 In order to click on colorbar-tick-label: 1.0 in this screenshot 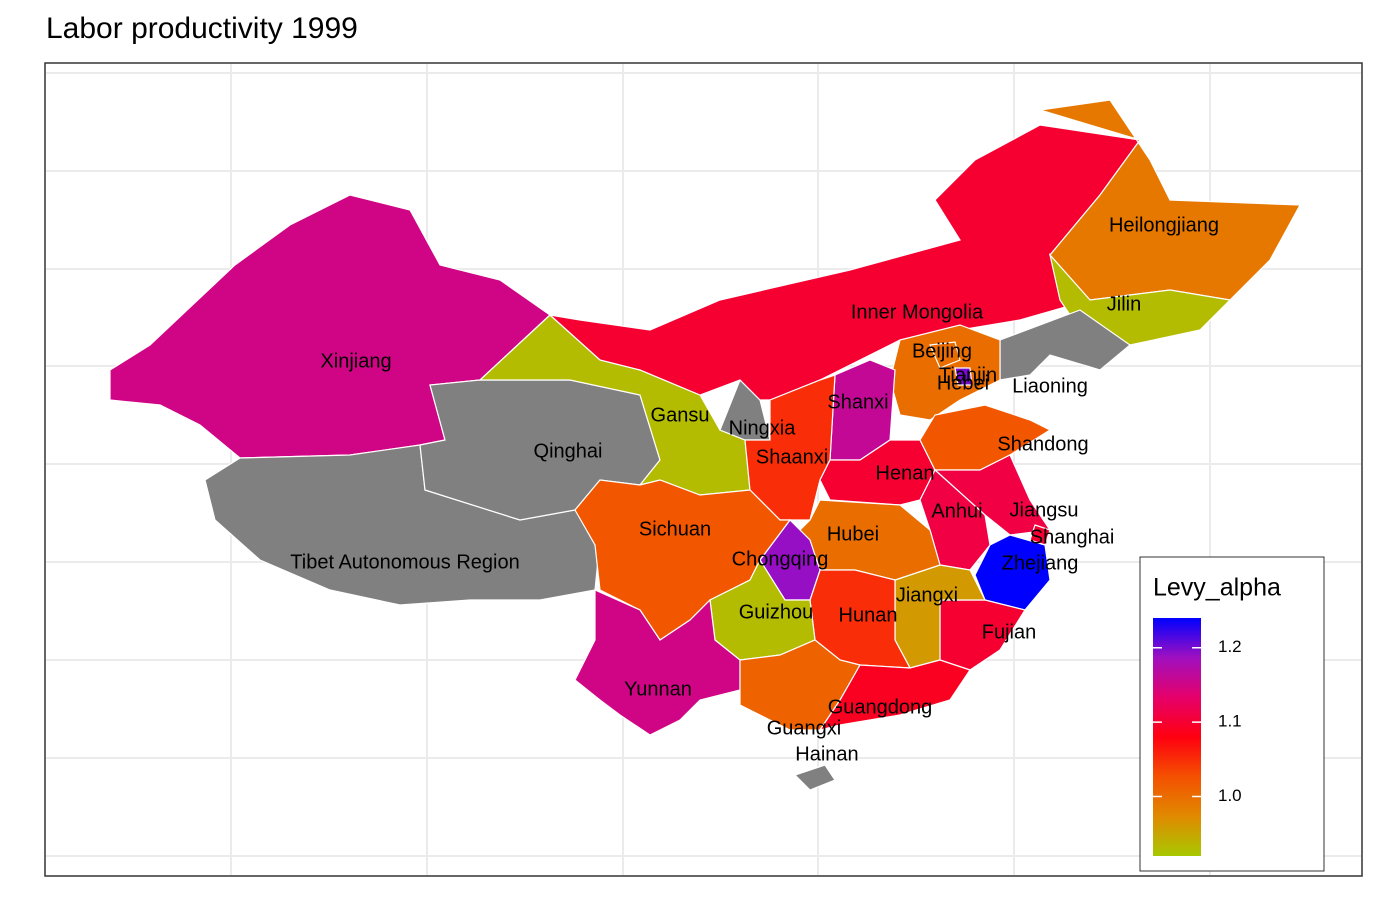, I will do `click(1230, 795)`.